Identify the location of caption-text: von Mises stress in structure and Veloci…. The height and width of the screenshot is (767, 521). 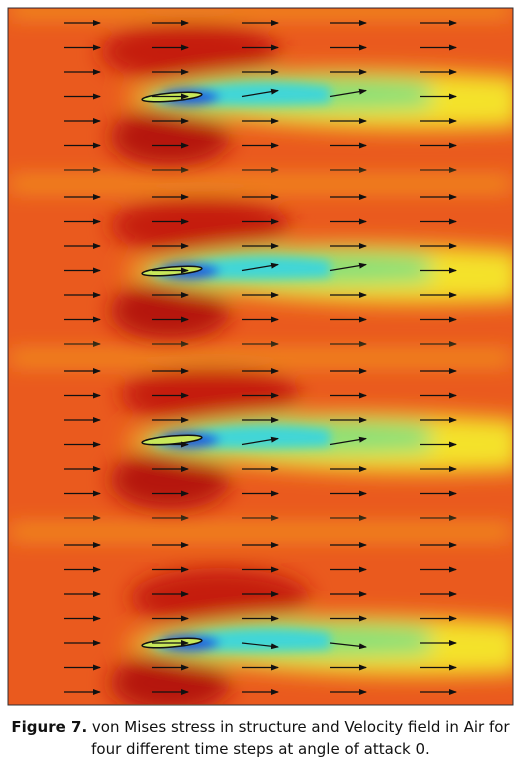
(300, 738).